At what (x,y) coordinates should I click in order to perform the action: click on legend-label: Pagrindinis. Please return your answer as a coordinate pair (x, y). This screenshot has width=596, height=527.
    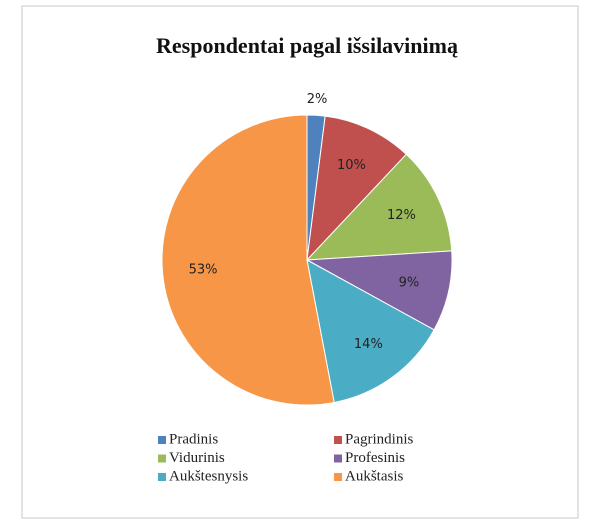
    Looking at the image, I should click on (379, 439).